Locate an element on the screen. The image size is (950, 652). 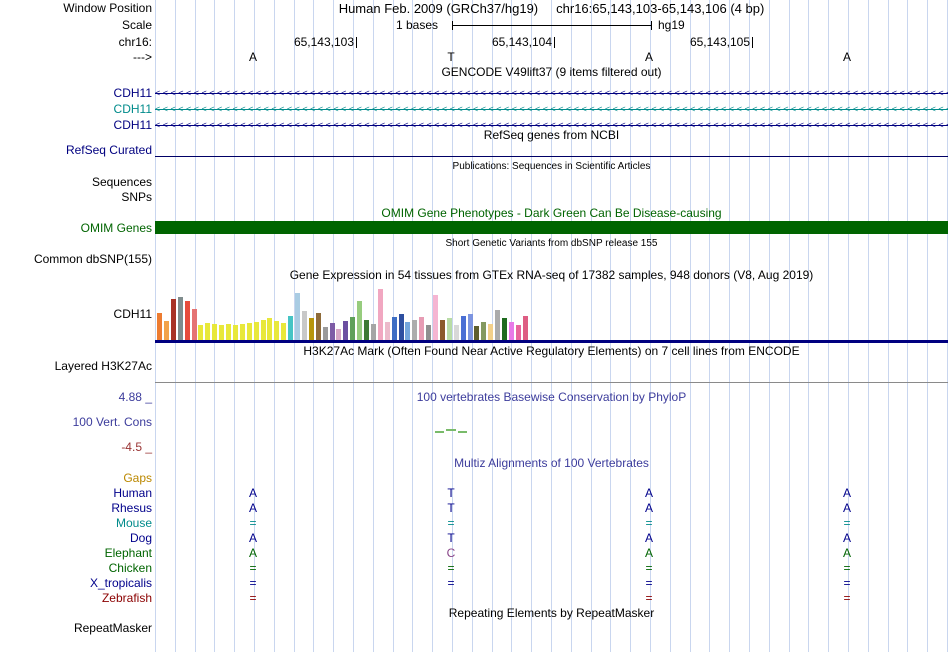
species-label-mouse: Mouse is located at coordinates (133, 523).